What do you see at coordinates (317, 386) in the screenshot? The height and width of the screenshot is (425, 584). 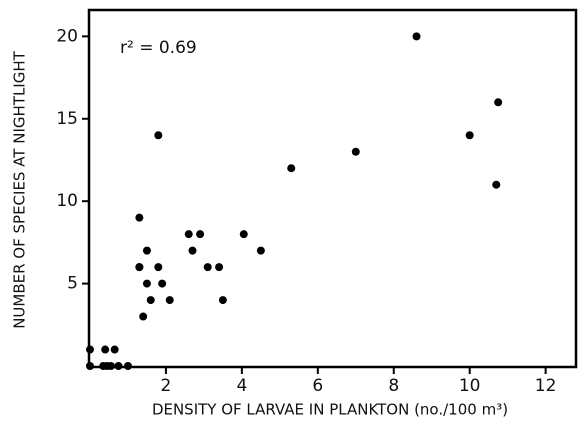 I see `x-tick-label: 6` at bounding box center [317, 386].